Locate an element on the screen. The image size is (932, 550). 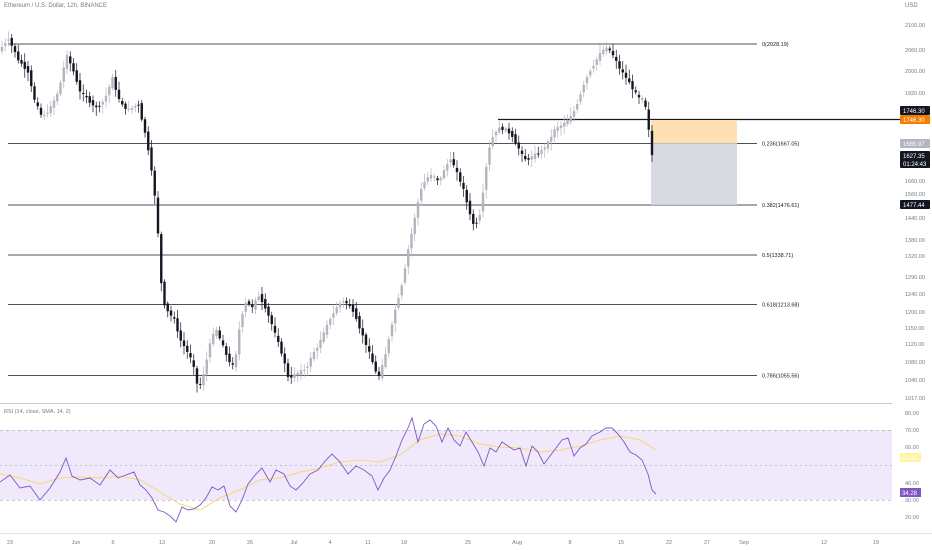
price-axis-label: 1017.00 is located at coordinates (915, 399).